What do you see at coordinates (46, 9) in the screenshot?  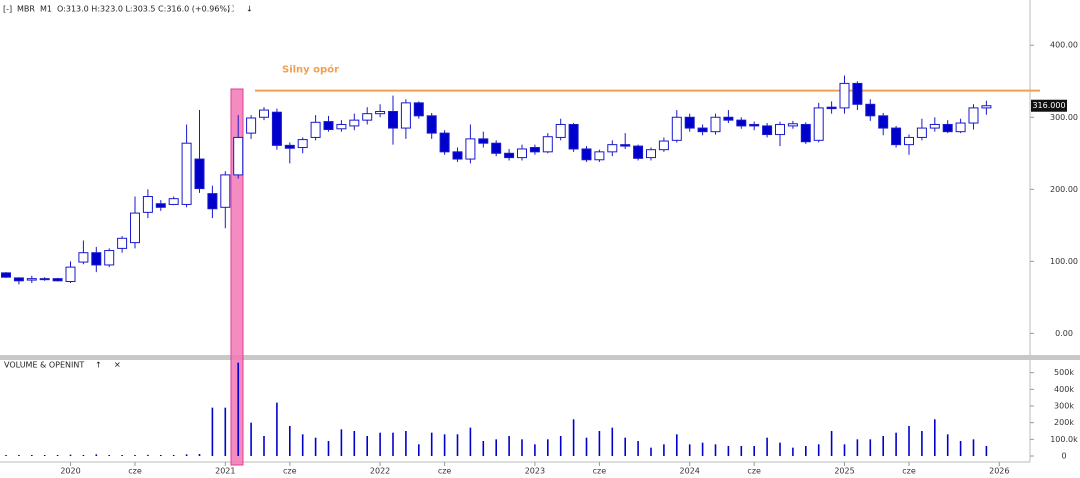 I see `interval: M1` at bounding box center [46, 9].